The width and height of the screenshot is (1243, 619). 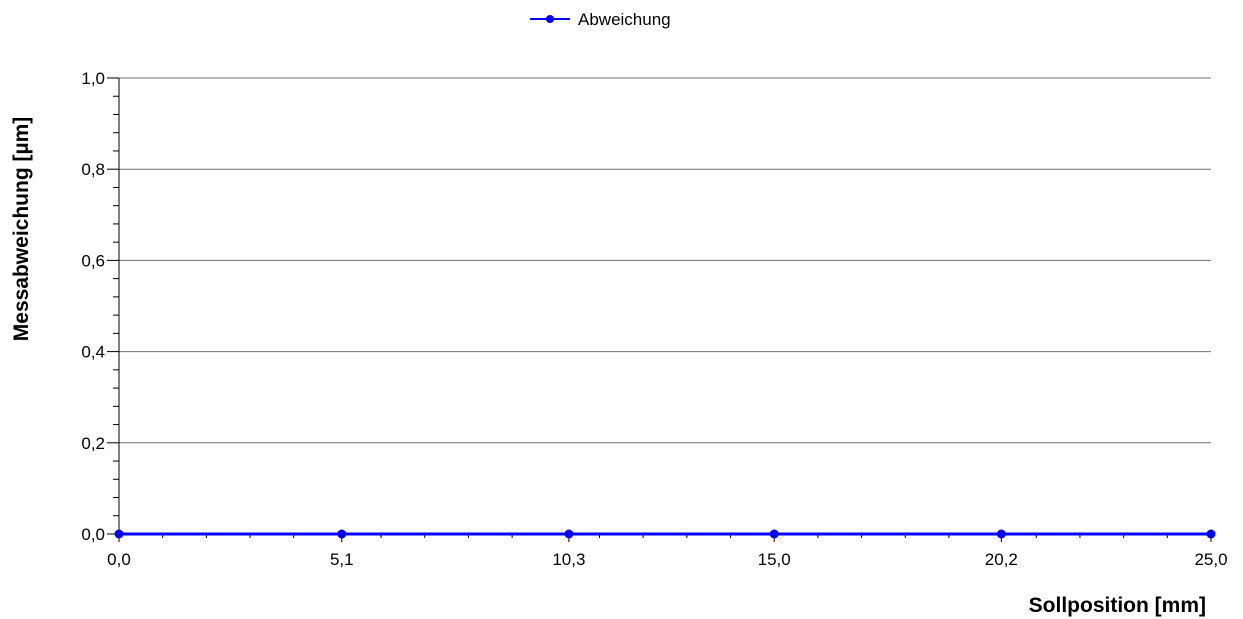 What do you see at coordinates (93, 78) in the screenshot?
I see `y-tick-label: 1,0` at bounding box center [93, 78].